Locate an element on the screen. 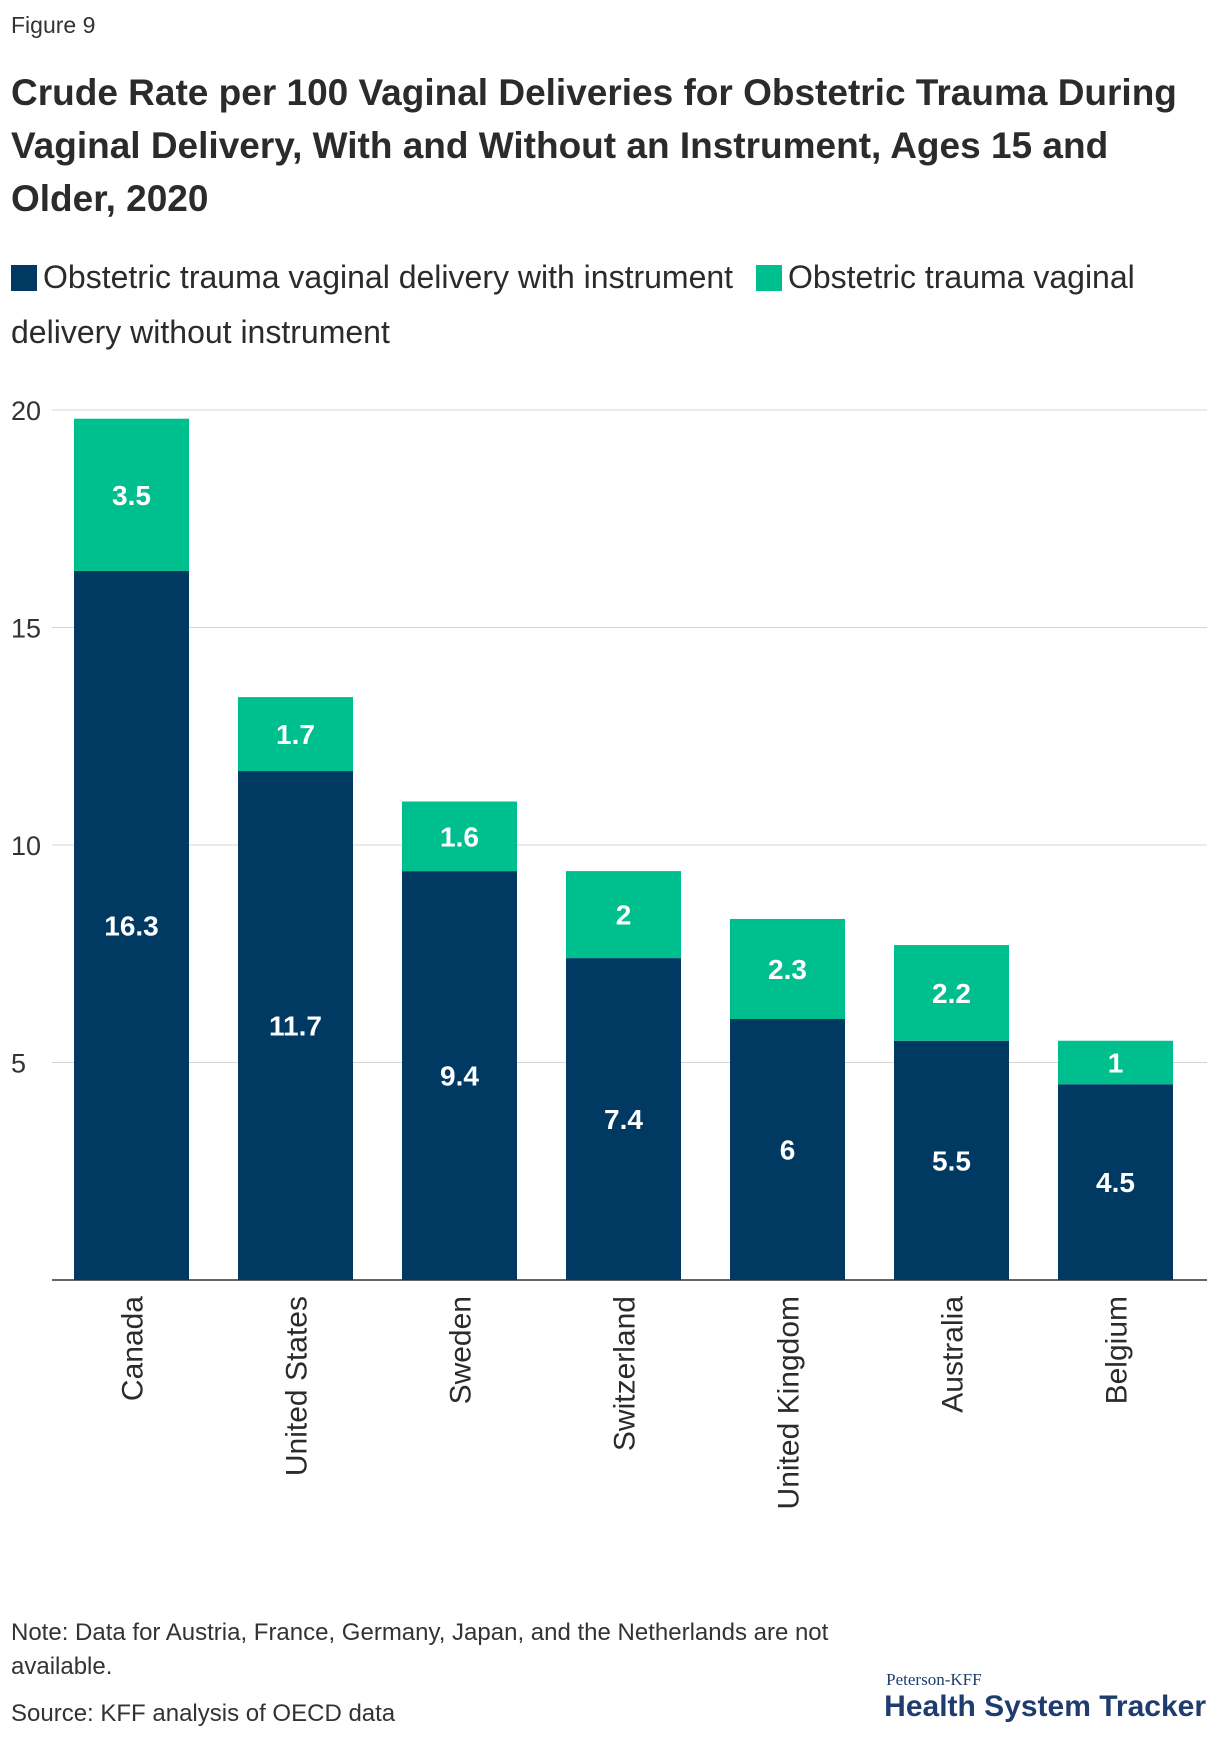 The image size is (1220, 1746). x-tick-label: Switzerland is located at coordinates (625, 1373).